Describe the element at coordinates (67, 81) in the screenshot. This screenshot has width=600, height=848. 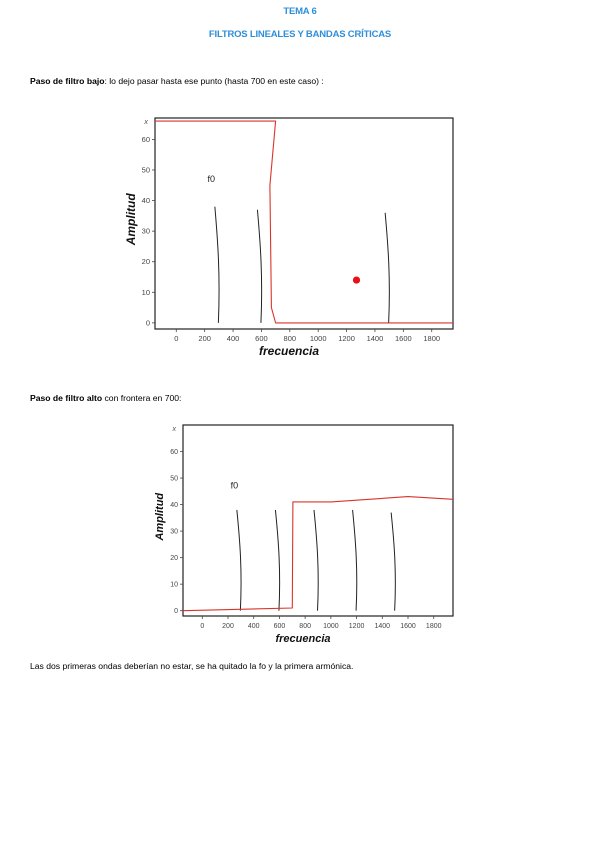
I see `low-pass-heading: Paso de filtro bajo` at that location.